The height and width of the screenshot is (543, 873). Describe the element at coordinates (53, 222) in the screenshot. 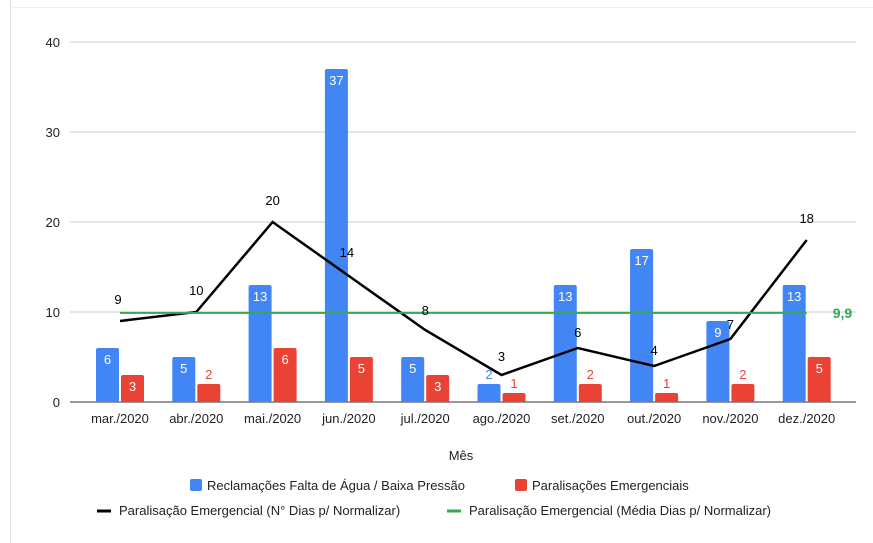

I see `y-tick-label: 20` at that location.